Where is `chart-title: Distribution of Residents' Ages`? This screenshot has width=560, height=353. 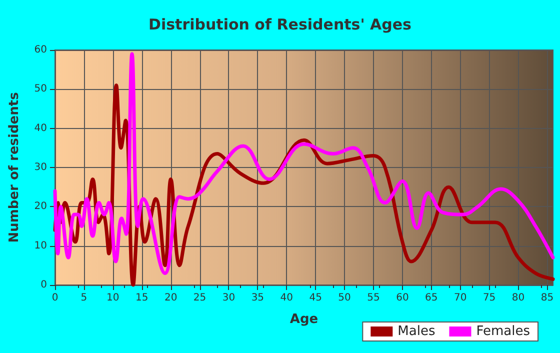 chart-title: Distribution of Residents' Ages is located at coordinates (280, 25).